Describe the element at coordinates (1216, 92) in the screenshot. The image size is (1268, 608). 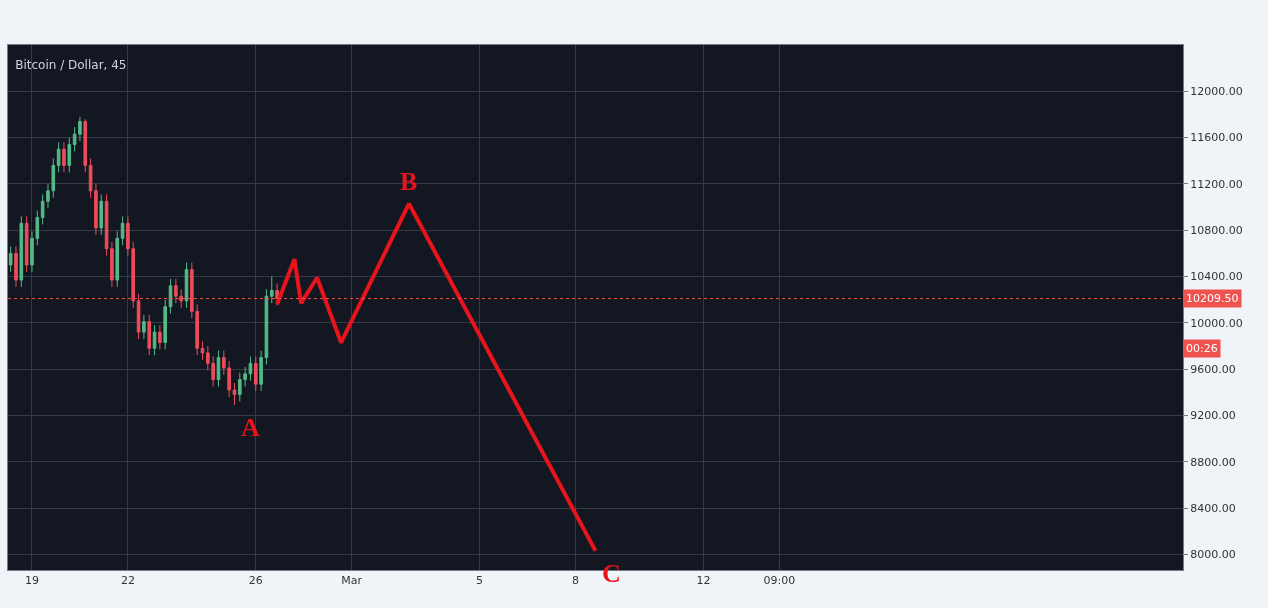
I see `y-tick-label: 12000.00` at that location.